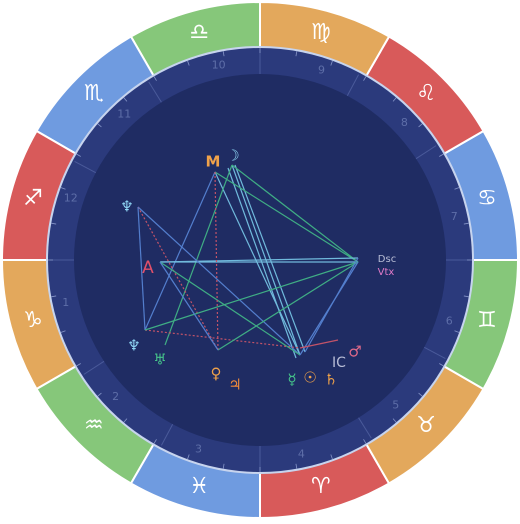 The image size is (520, 524). What do you see at coordinates (354, 352) in the screenshot?
I see `point-label: ♂` at bounding box center [354, 352].